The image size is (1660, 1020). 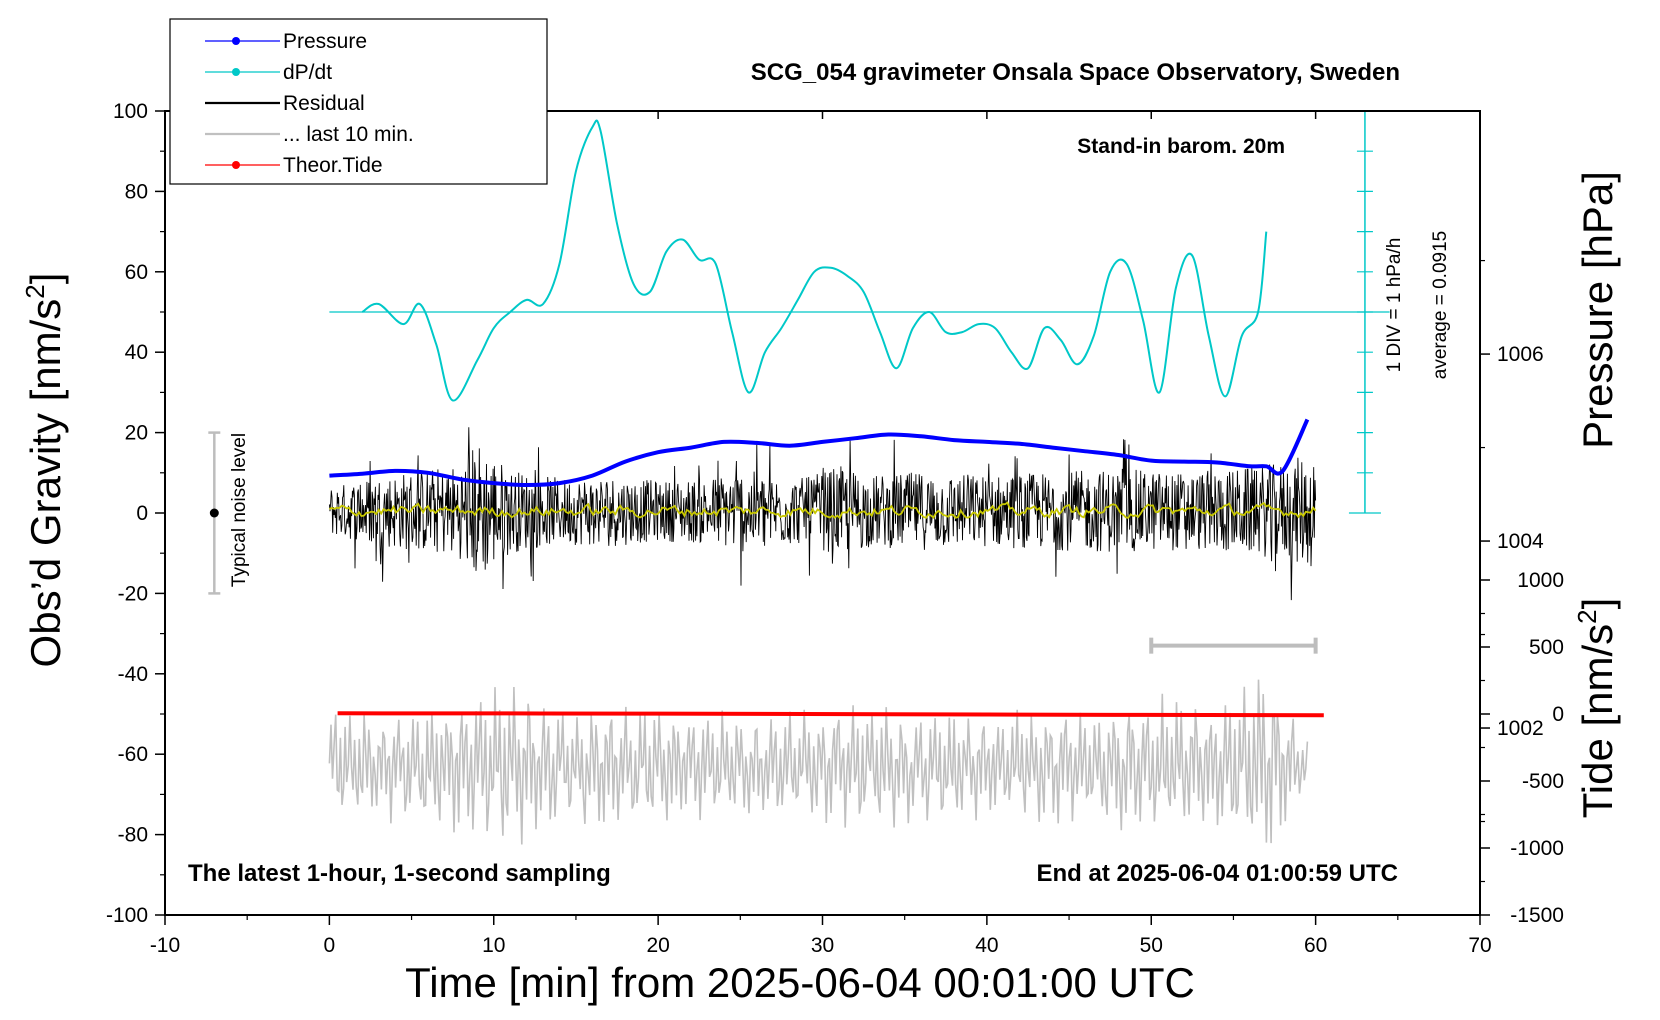 I want to click on pressure-curve, so click(x=819, y=453).